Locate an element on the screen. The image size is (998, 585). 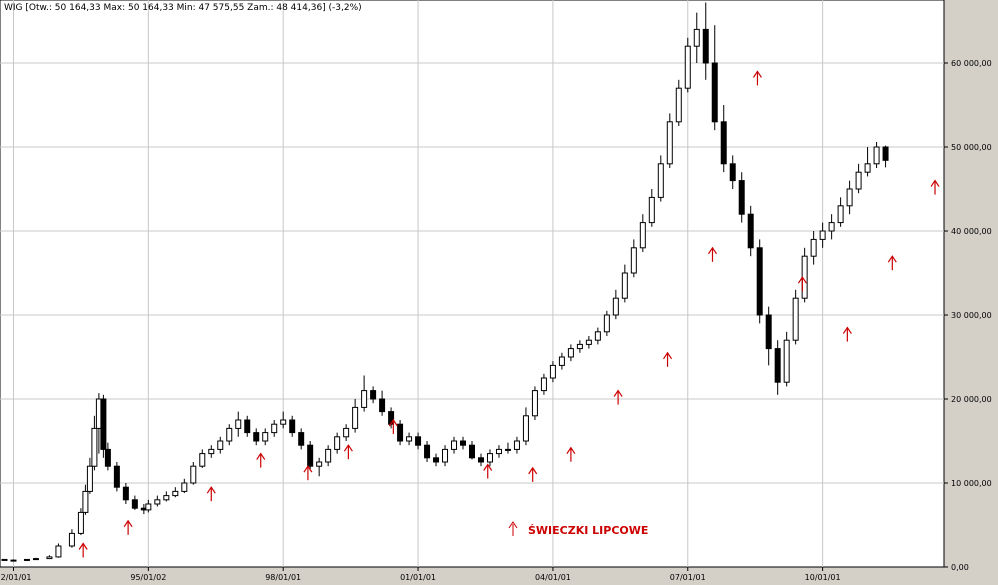
y-tick-label: 50 000,00 is located at coordinates (971, 147).